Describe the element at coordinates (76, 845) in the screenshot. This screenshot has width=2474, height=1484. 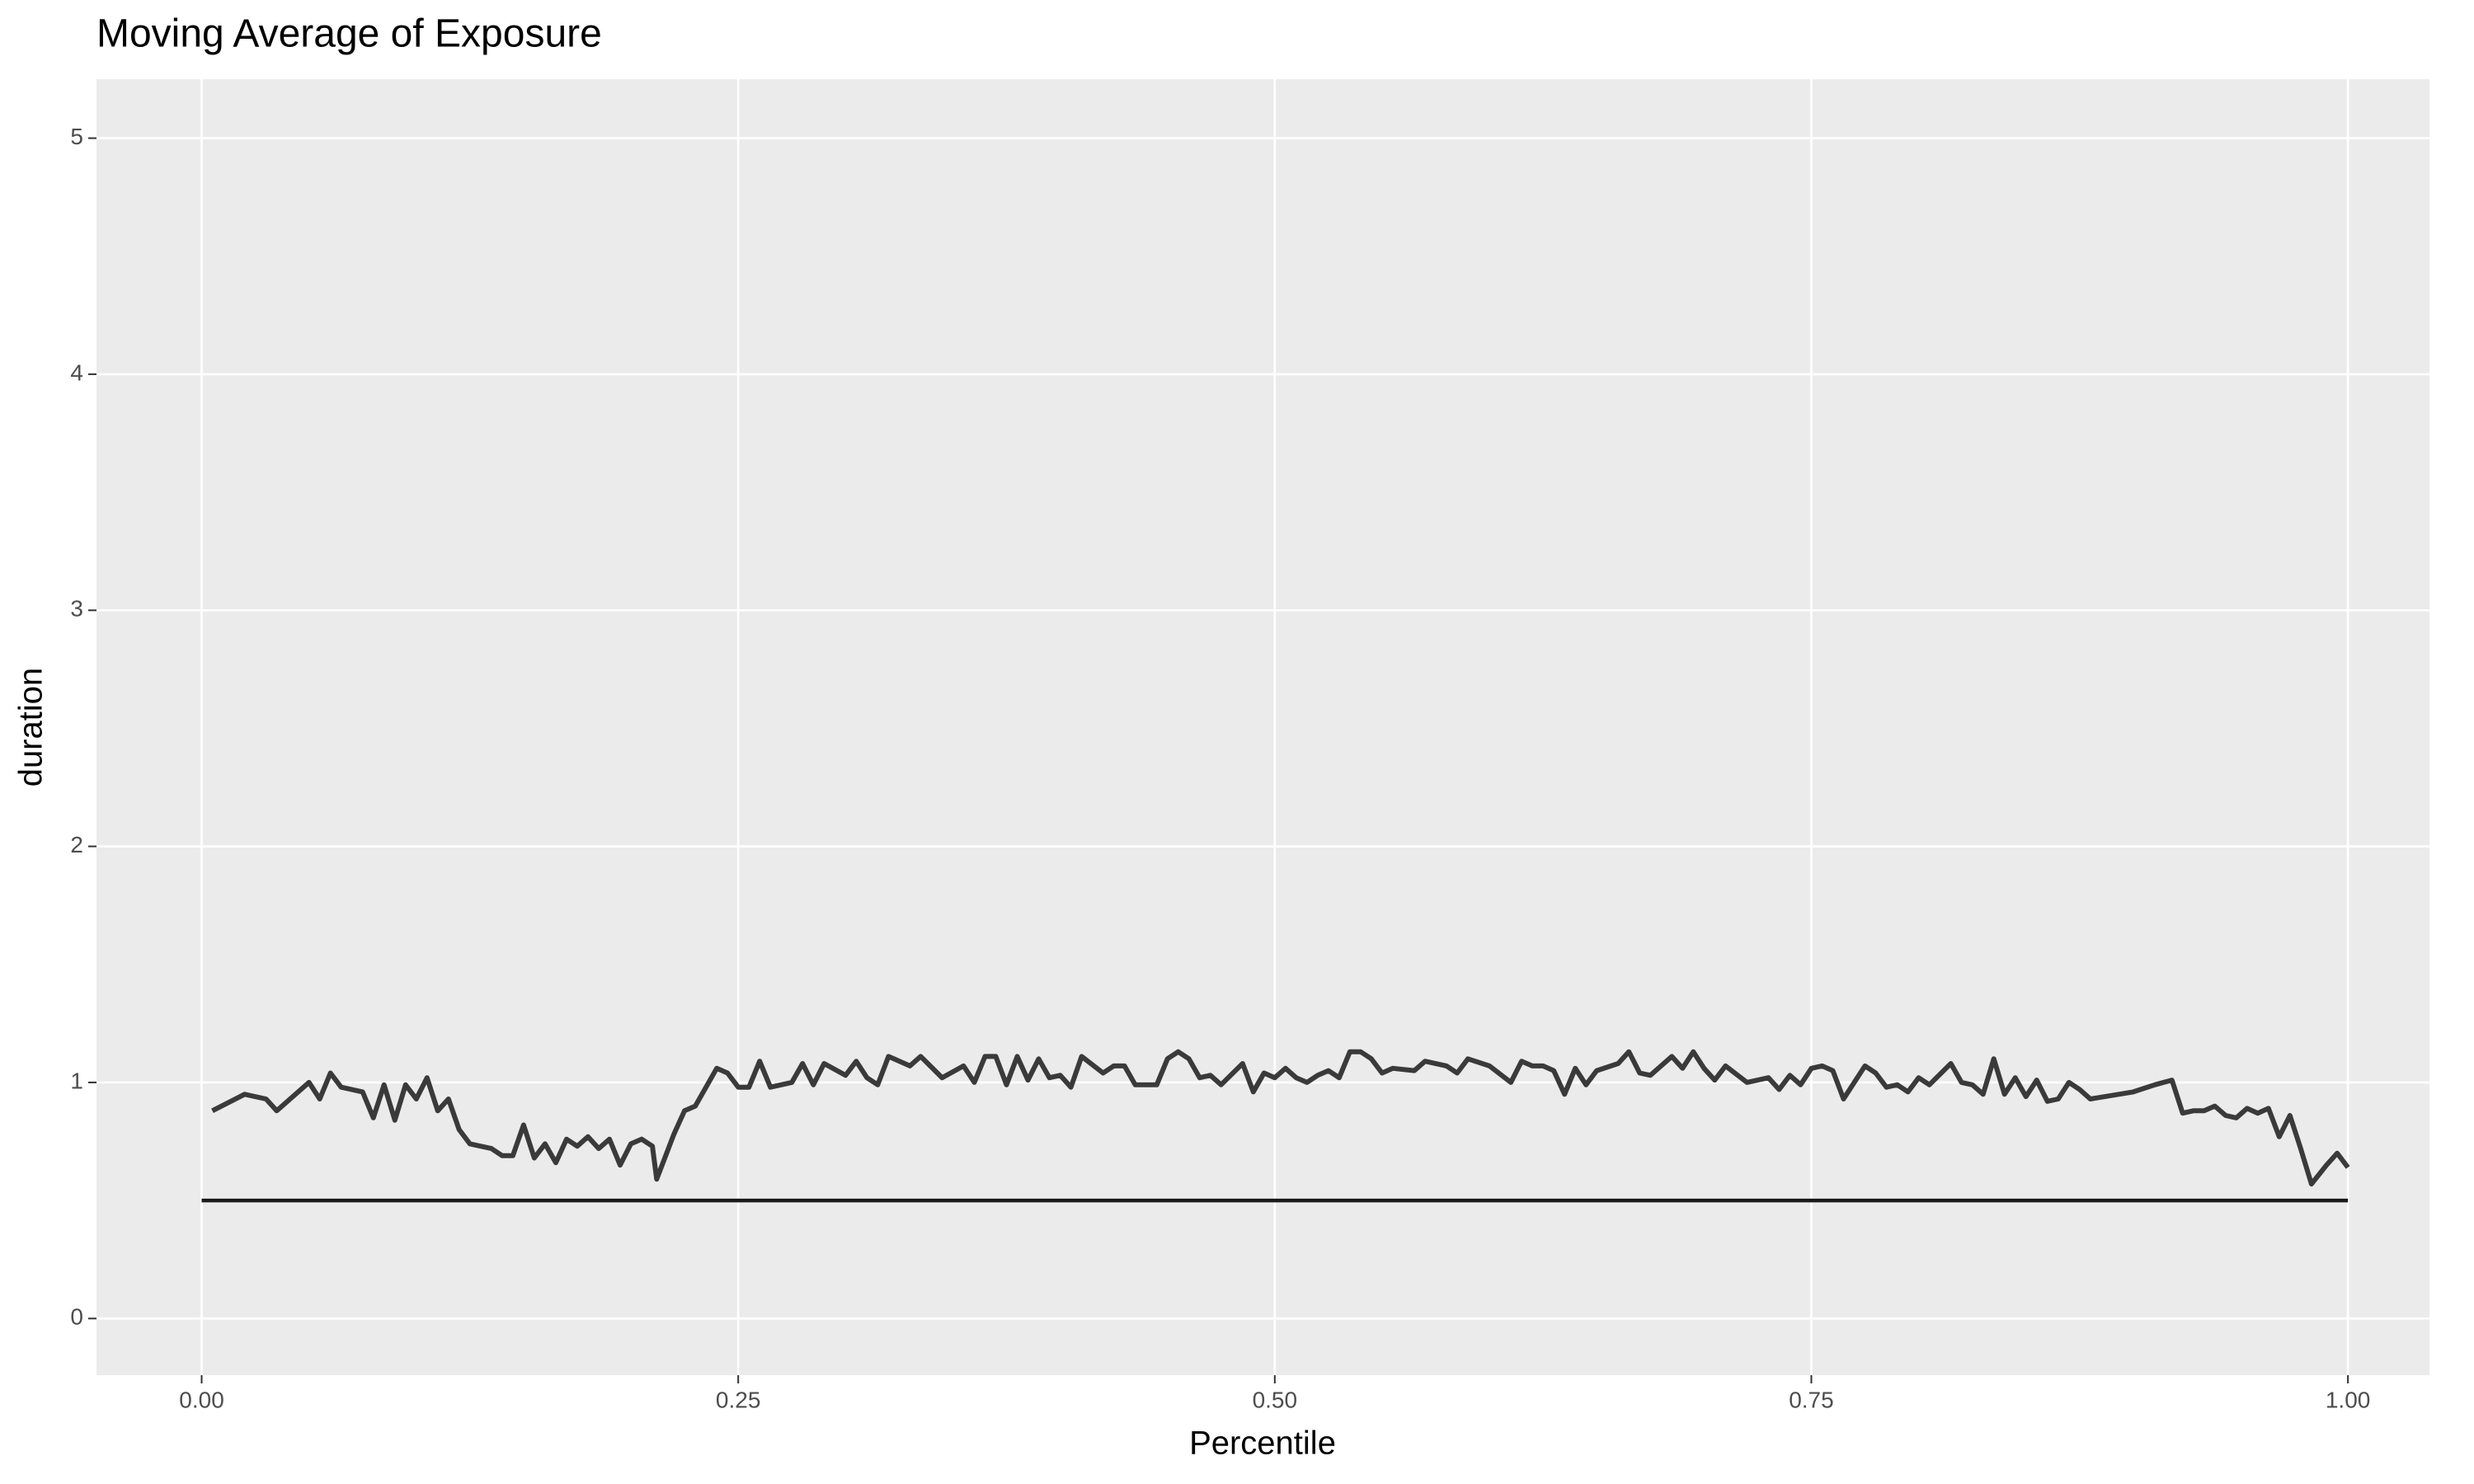
I see `y-tick-label: 2` at that location.